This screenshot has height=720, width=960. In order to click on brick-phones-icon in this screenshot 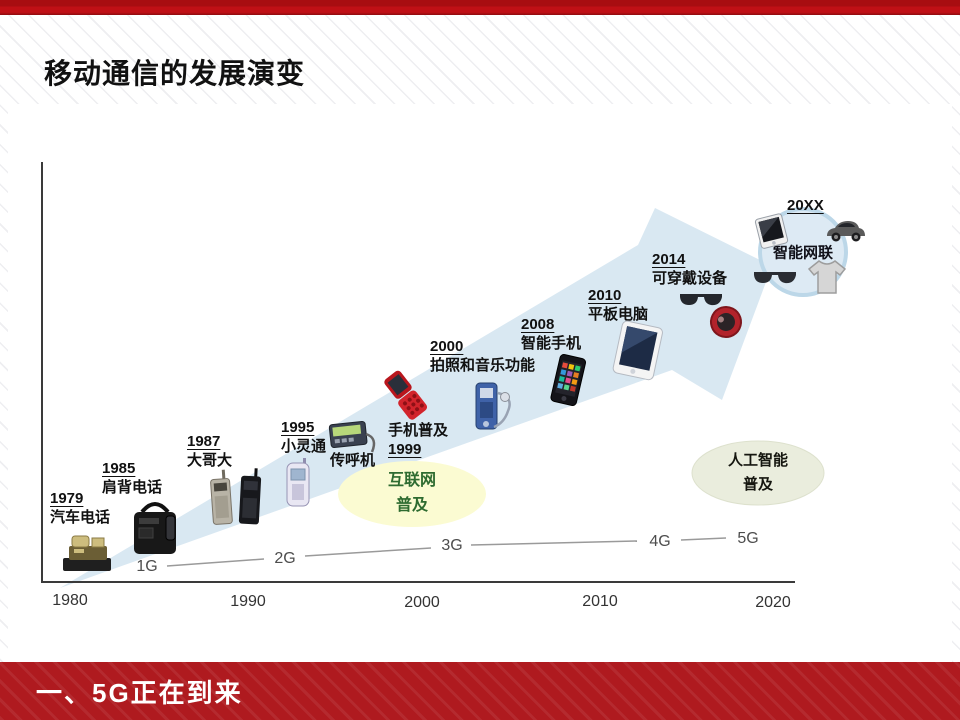, I will do `click(234, 498)`.